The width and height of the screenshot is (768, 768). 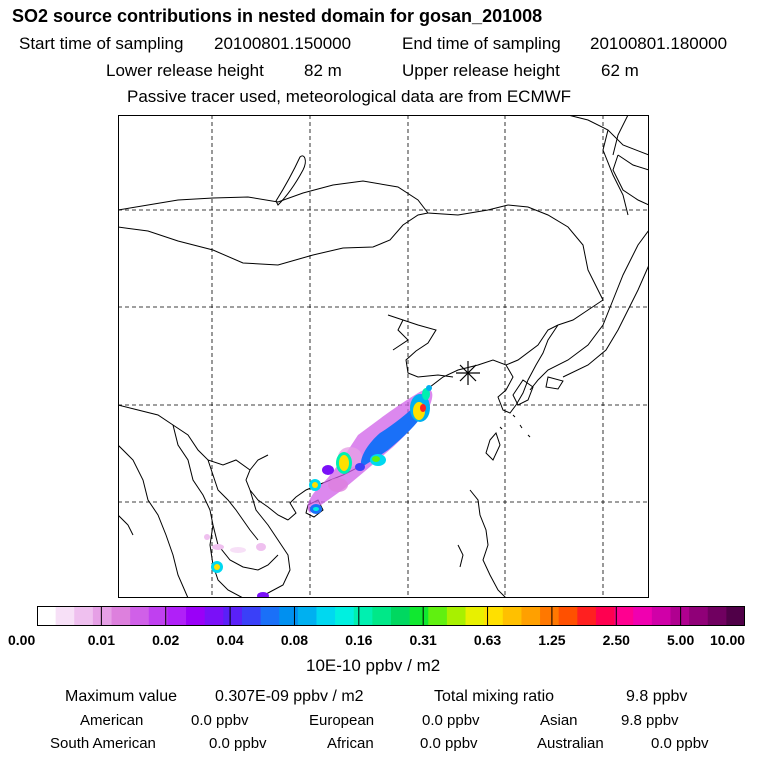 What do you see at coordinates (559, 720) in the screenshot?
I see `asian-label: Asian` at bounding box center [559, 720].